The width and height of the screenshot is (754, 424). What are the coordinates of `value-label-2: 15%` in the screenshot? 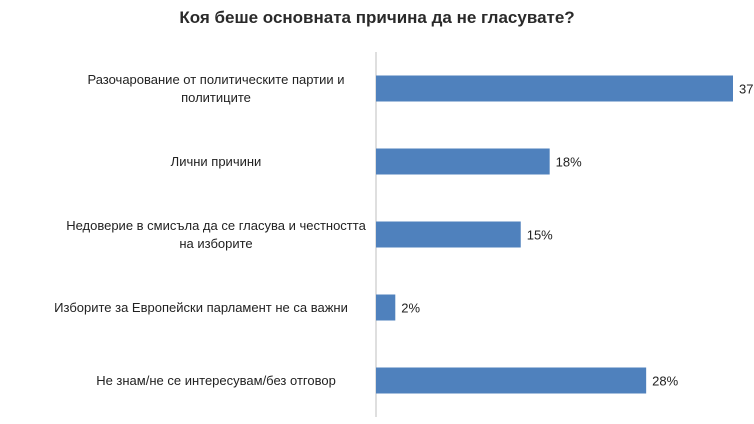 It's located at (540, 235).